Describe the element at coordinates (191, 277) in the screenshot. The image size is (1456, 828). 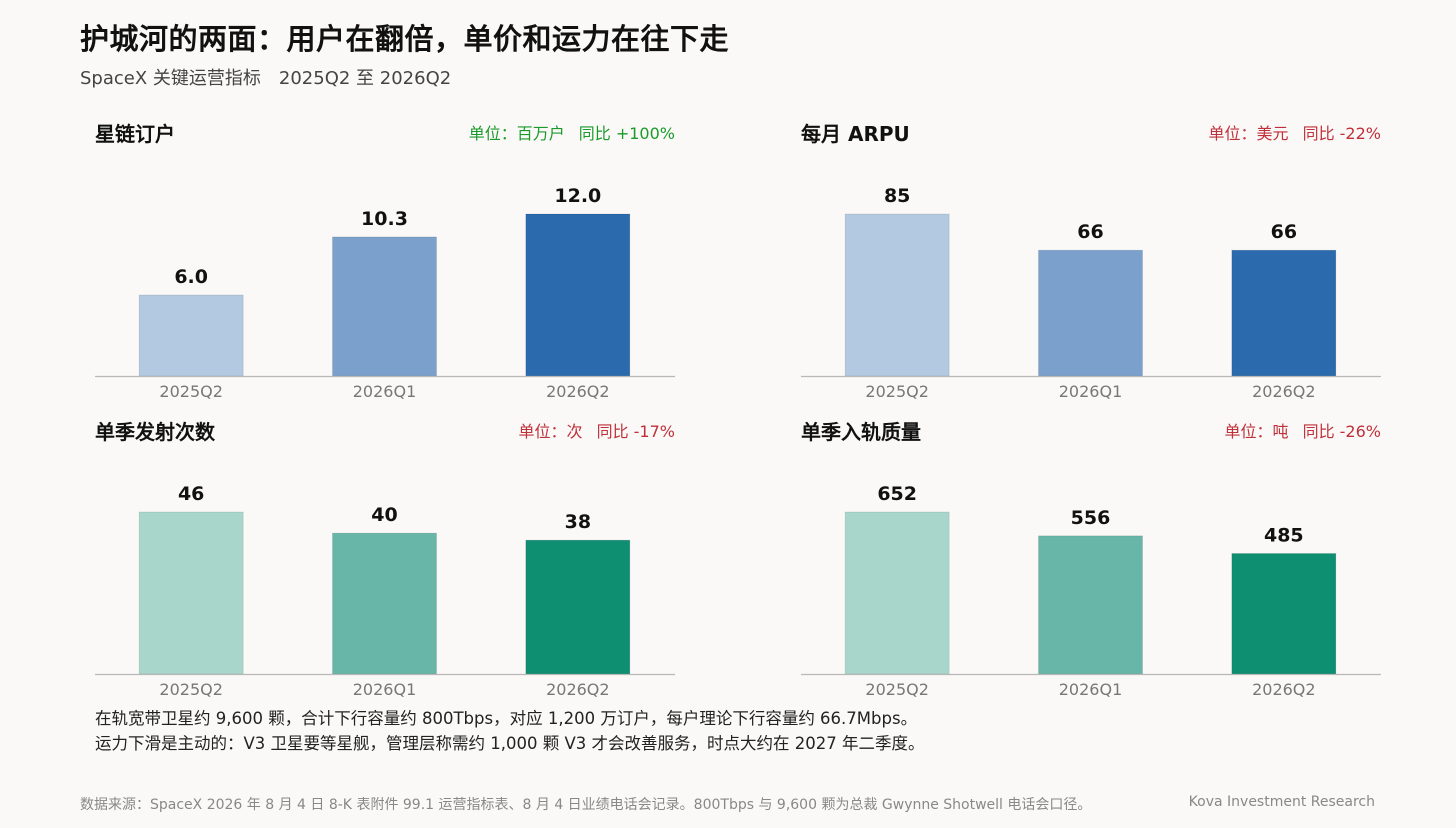
I see `data-label: 6.0` at that location.